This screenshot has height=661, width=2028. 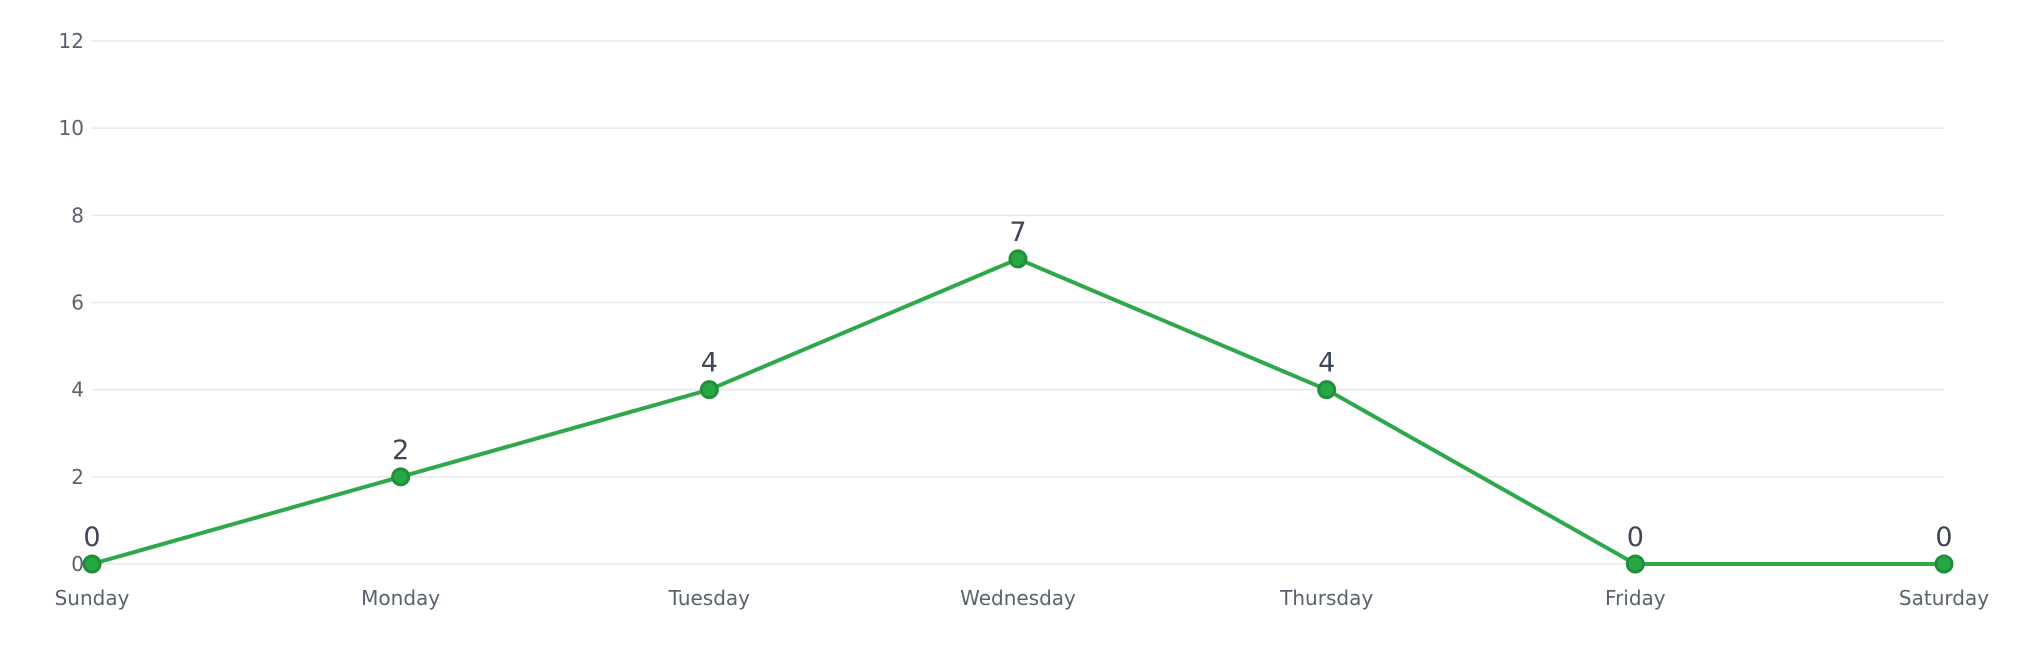 I want to click on y-tick-label: 10, so click(x=71, y=128).